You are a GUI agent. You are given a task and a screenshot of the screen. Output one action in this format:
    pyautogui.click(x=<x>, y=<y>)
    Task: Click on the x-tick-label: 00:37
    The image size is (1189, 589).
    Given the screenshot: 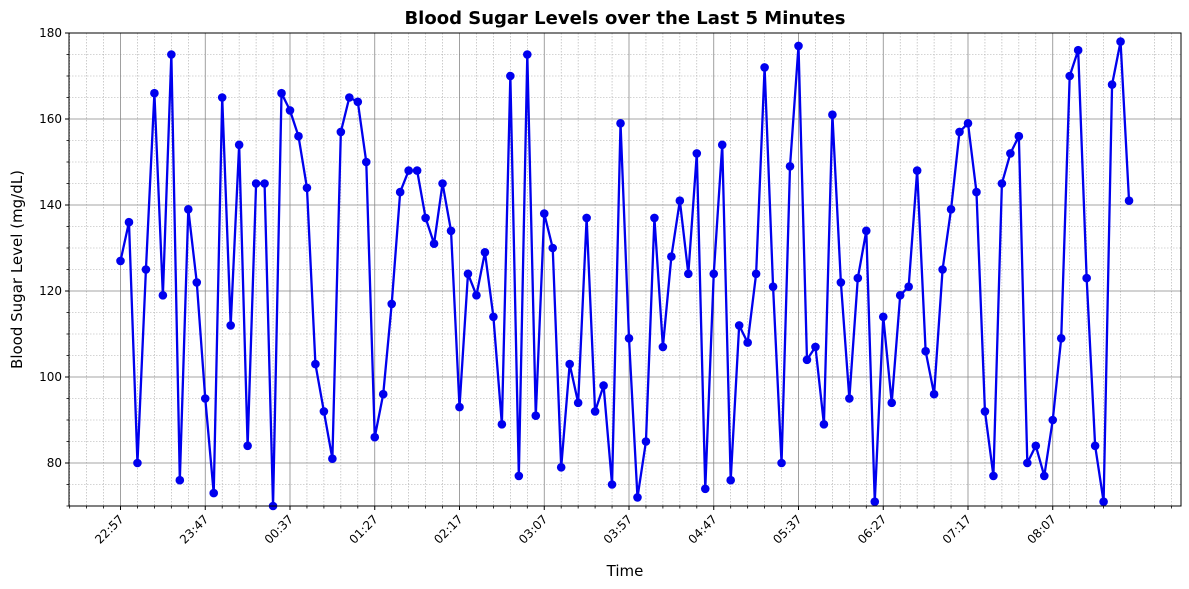 What is the action you would take?
    pyautogui.click(x=279, y=529)
    